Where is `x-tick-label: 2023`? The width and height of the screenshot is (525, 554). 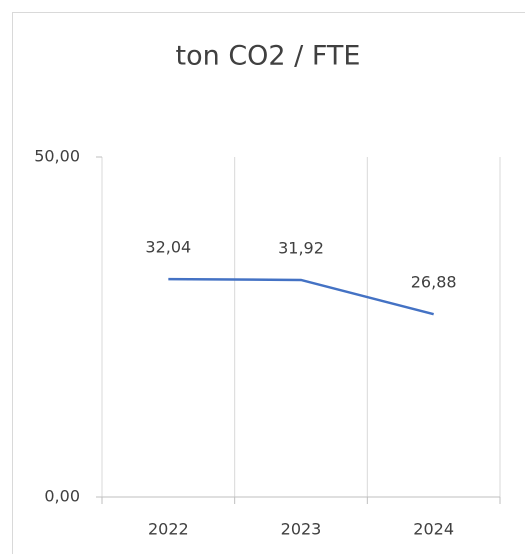
x-tick-label: 2023 is located at coordinates (301, 529).